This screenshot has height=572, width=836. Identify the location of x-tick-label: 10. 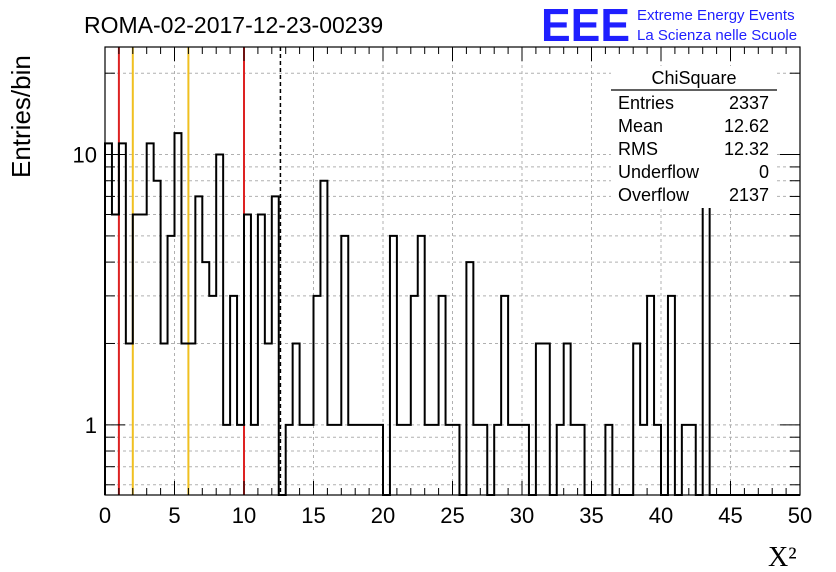
(244, 515).